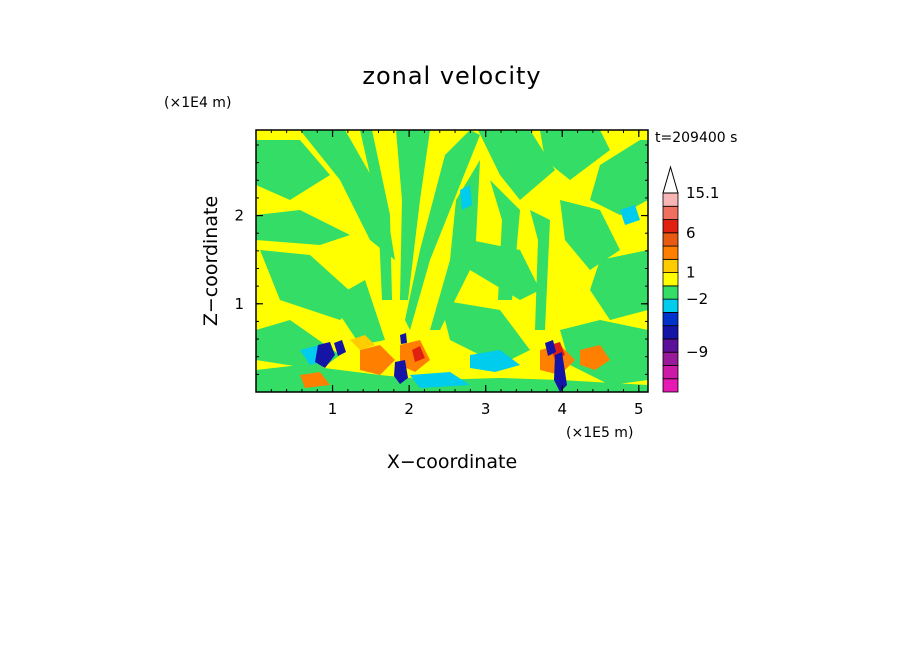 The width and height of the screenshot is (904, 654). Describe the element at coordinates (696, 138) in the screenshot. I see `time-label: t=209400 s` at that location.